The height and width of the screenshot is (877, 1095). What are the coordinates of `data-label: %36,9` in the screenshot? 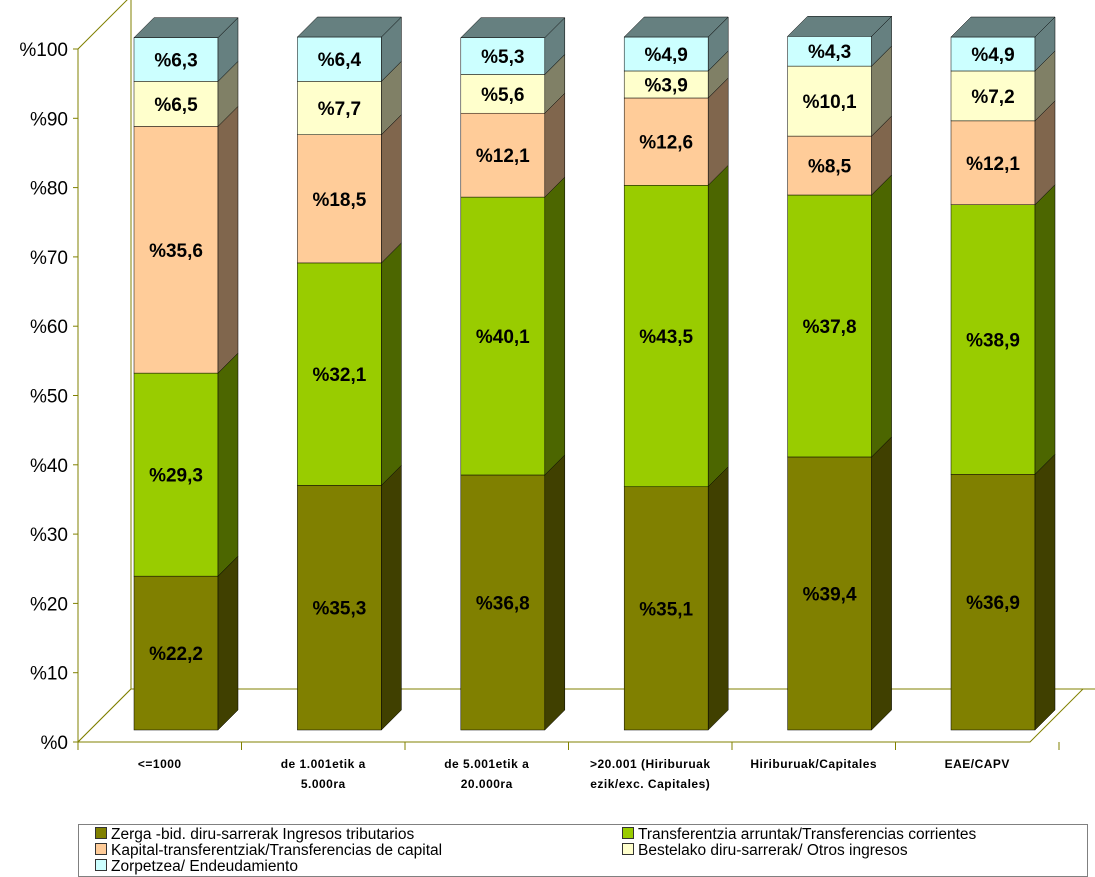 It's located at (993, 603).